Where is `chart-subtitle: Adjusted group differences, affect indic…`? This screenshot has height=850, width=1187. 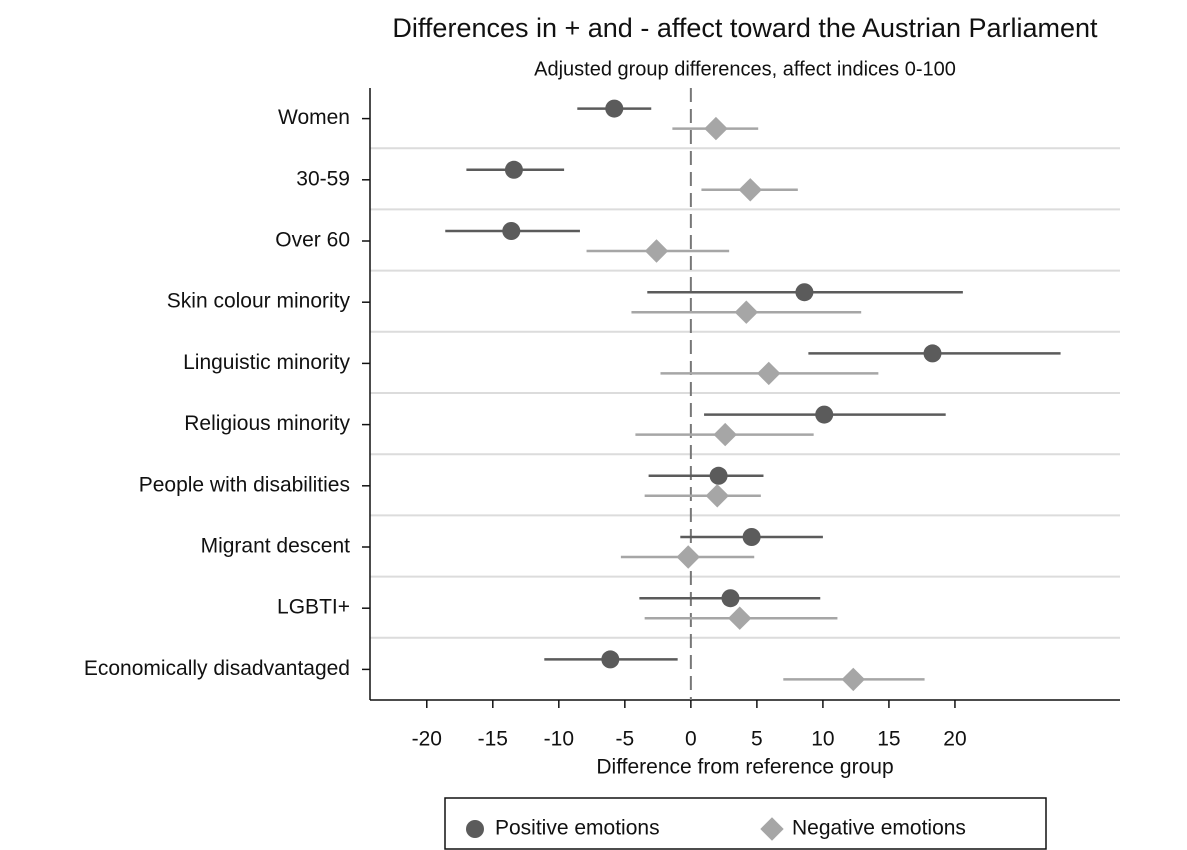
chart-subtitle: Adjusted group differences, affect indic… is located at coordinates (745, 69).